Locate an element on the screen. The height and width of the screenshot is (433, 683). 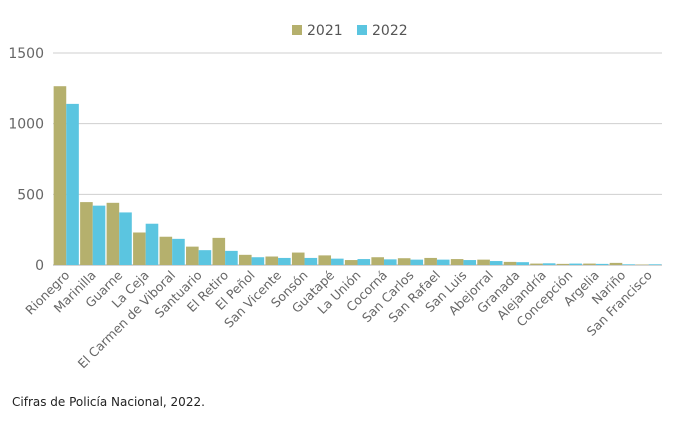
y-tick-label: 0 is located at coordinates (39, 266).